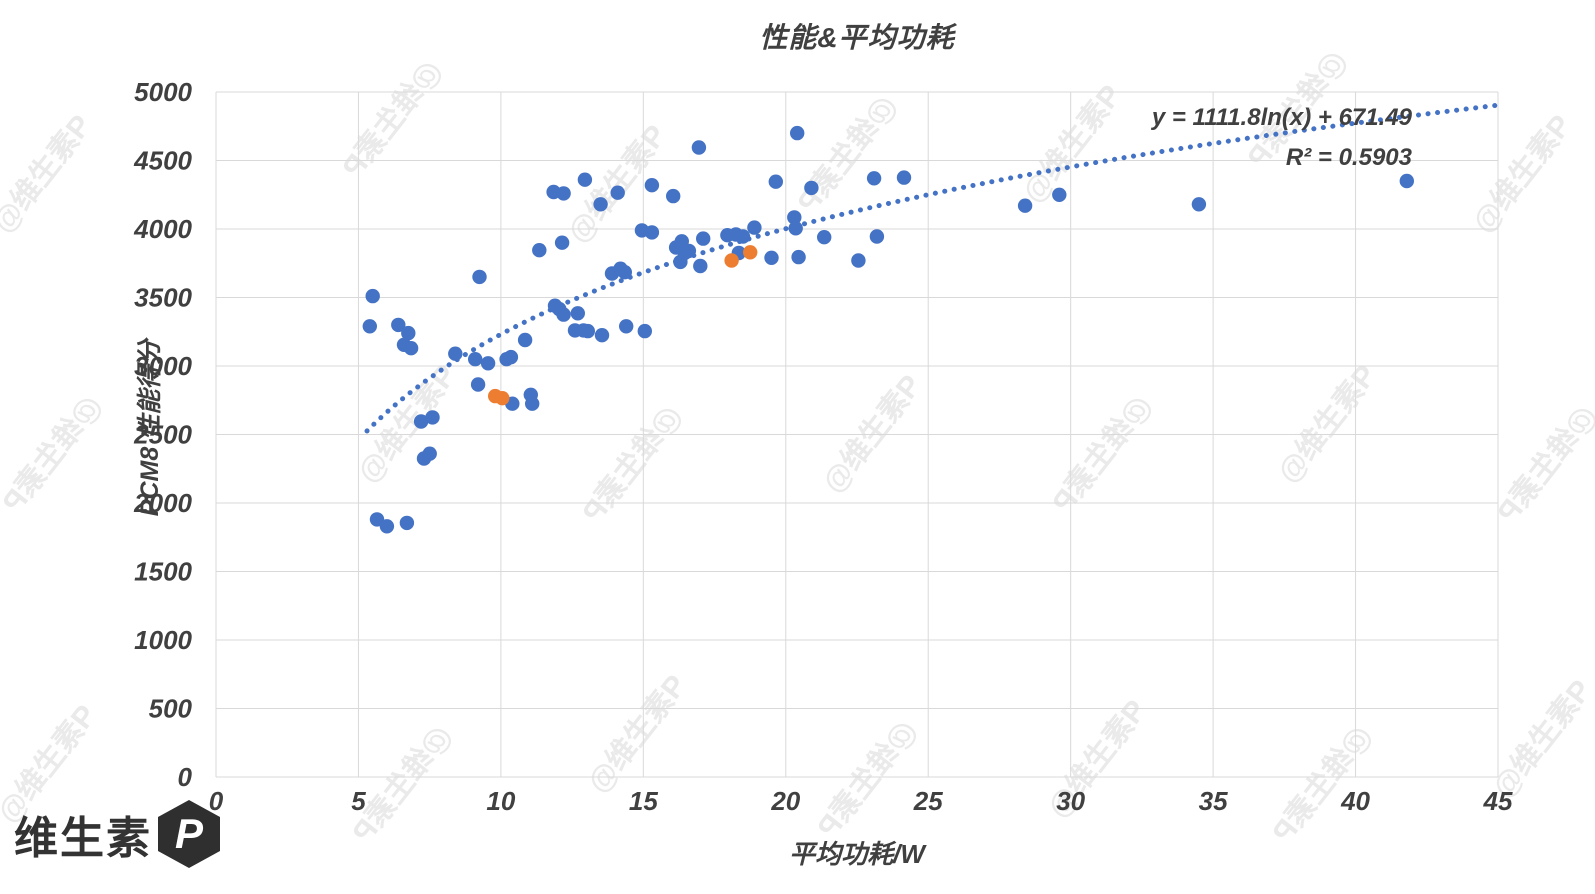 This screenshot has width=1595, height=894. I want to click on equation-line: y = 1111.8ln(x) + 671.49, so click(1281, 117).